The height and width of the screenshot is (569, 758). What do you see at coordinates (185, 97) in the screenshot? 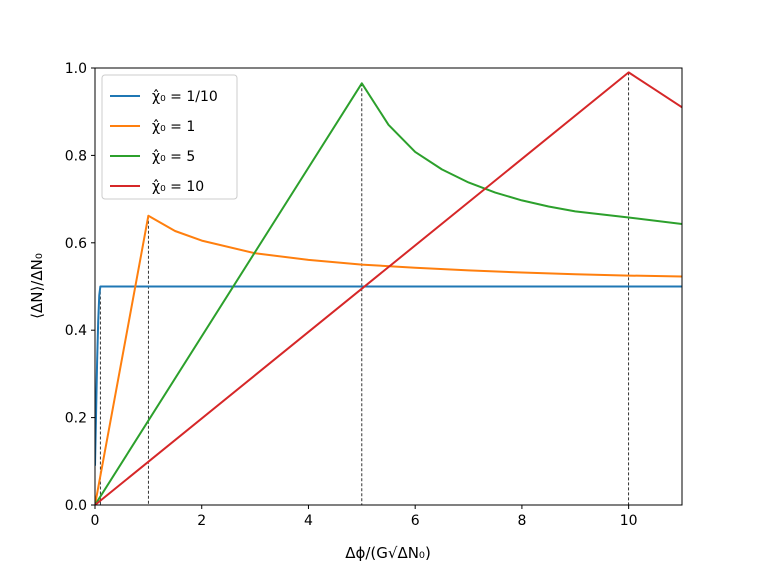
I see `legend-label: χ̂₀ = 1/10` at bounding box center [185, 97].